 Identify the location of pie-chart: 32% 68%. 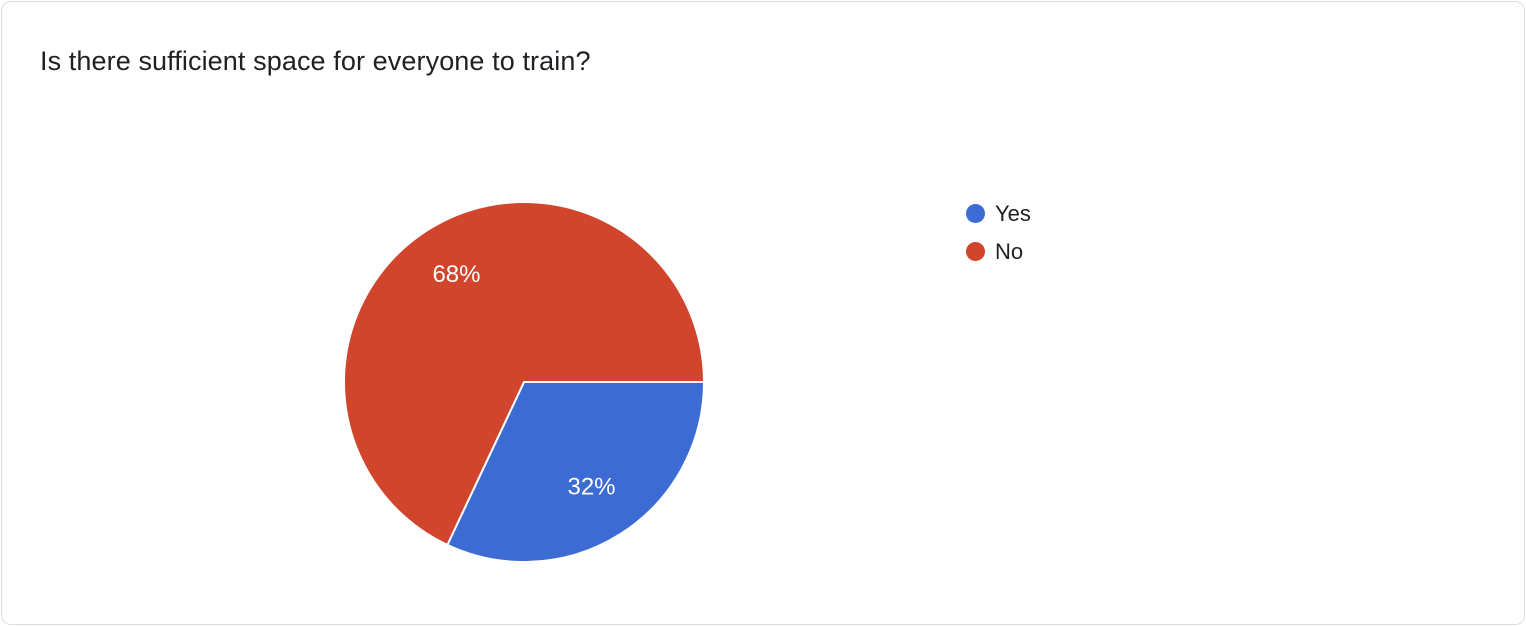
(524, 382).